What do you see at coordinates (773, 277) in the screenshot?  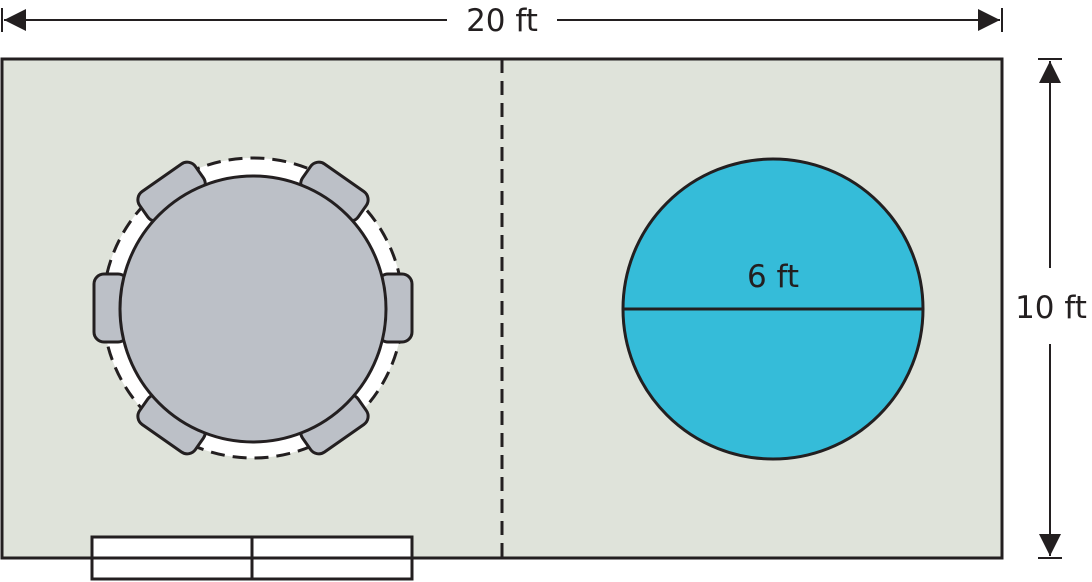 I see `pool-diameter-label: 6 ft` at bounding box center [773, 277].